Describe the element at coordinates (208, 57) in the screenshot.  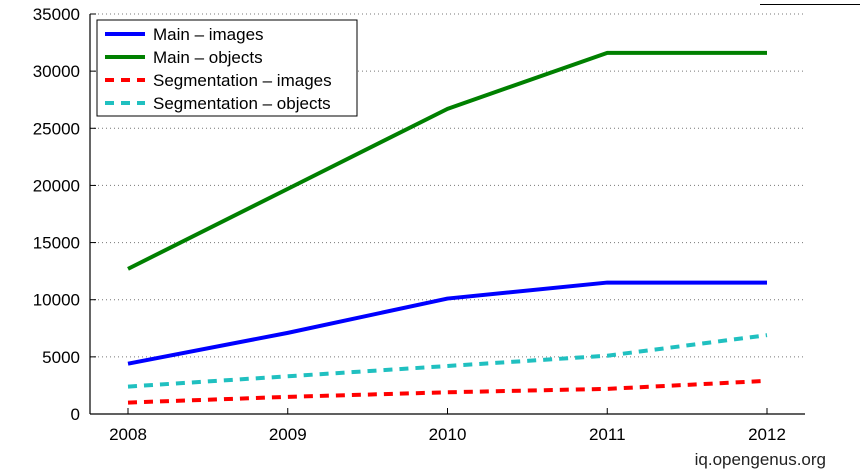
I see `legend-label: Main – objects` at that location.